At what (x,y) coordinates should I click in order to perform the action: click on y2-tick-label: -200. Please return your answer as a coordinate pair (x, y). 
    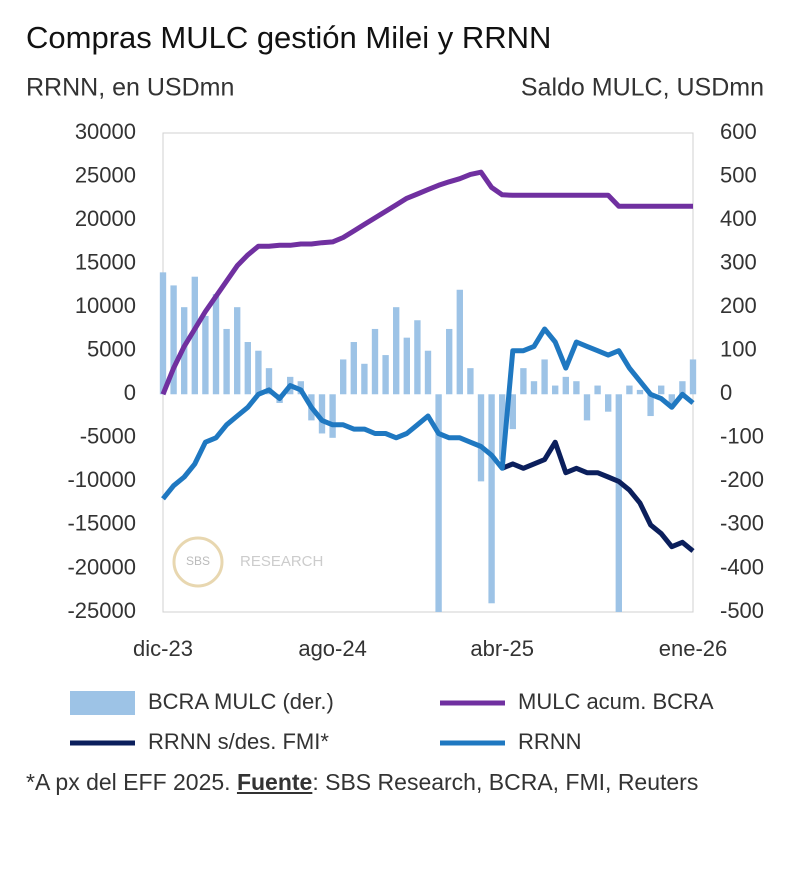
    Looking at the image, I should click on (742, 479).